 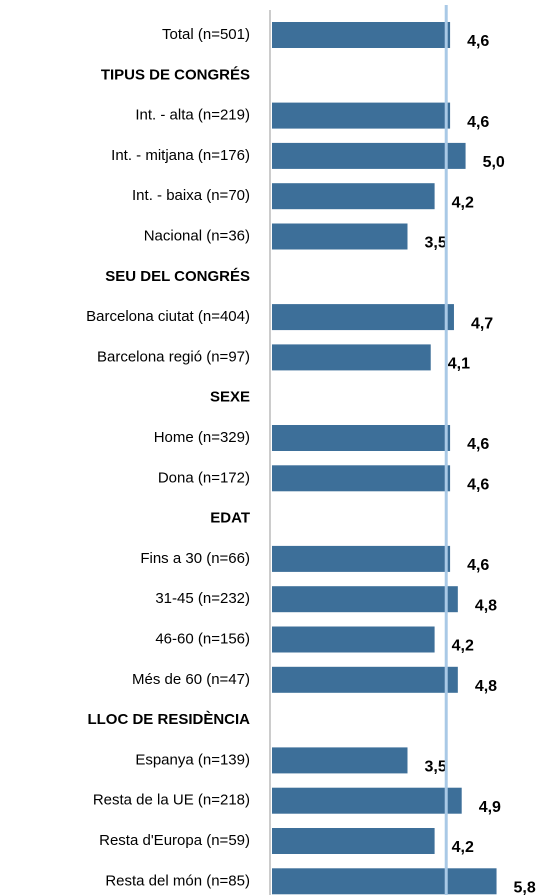 I want to click on category-label: Resta de la UE (n=218), so click(x=171, y=800).